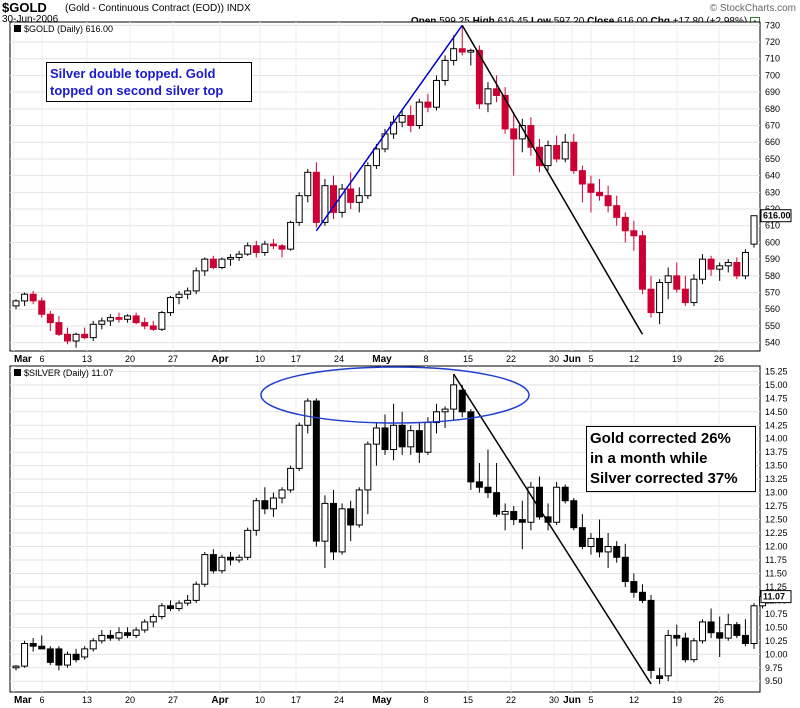 The height and width of the screenshot is (708, 800). Describe the element at coordinates (130, 700) in the screenshot. I see `x-tick-label: 20` at that location.